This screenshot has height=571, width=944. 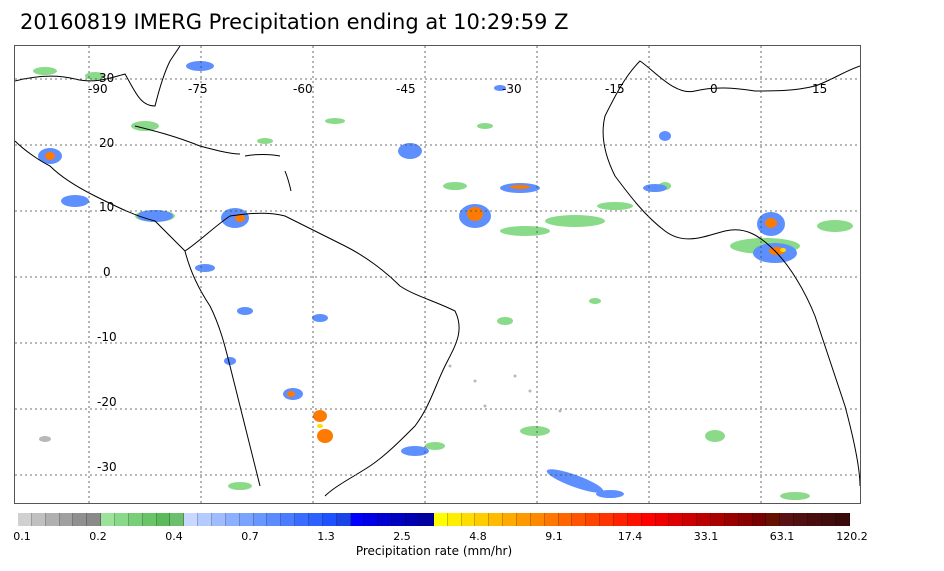 What do you see at coordinates (174, 536) in the screenshot?
I see `colorbar-label: 0.4` at bounding box center [174, 536].